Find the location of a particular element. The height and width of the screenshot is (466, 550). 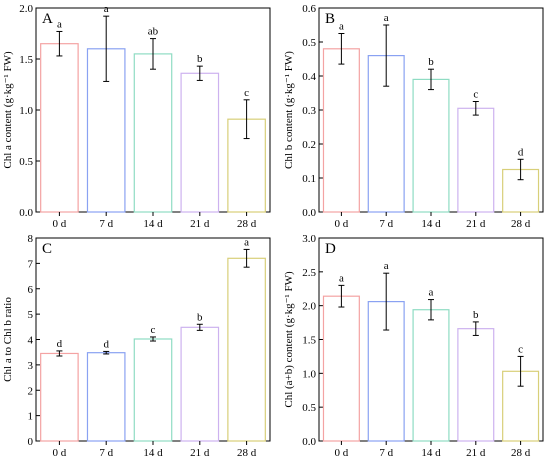

y-axis-title: Chl b content (g·kg⁻¹ FW) is located at coordinates (289, 110).